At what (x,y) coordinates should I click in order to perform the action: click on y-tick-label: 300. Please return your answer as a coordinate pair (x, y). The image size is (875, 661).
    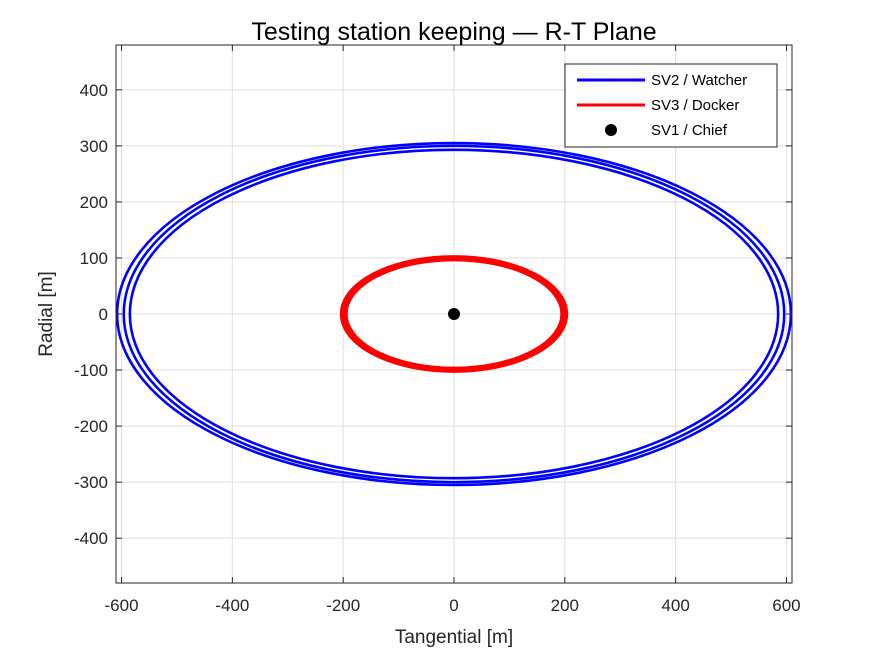
    Looking at the image, I should click on (94, 146).